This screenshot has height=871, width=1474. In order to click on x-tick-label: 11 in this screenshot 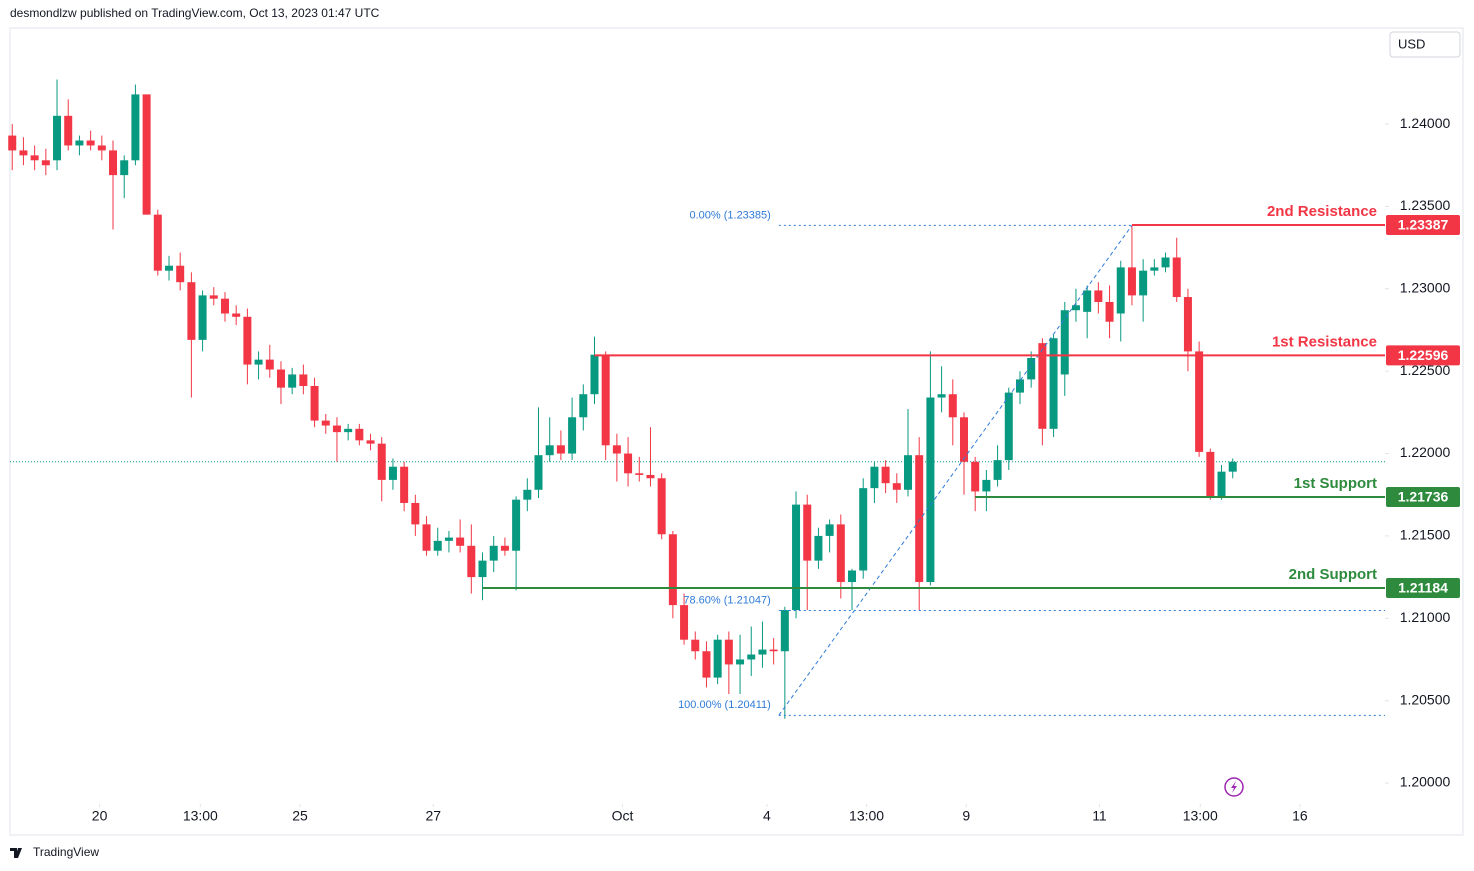, I will do `click(1099, 816)`.